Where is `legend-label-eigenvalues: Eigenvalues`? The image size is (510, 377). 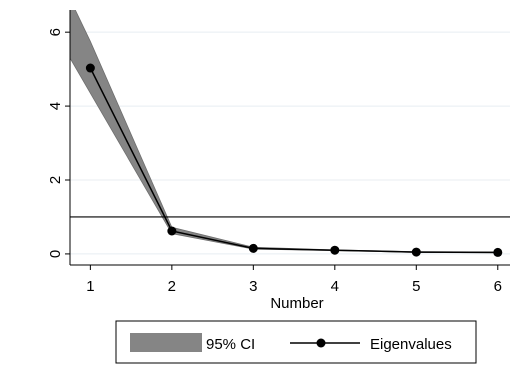 legend-label-eigenvalues: Eigenvalues is located at coordinates (411, 344).